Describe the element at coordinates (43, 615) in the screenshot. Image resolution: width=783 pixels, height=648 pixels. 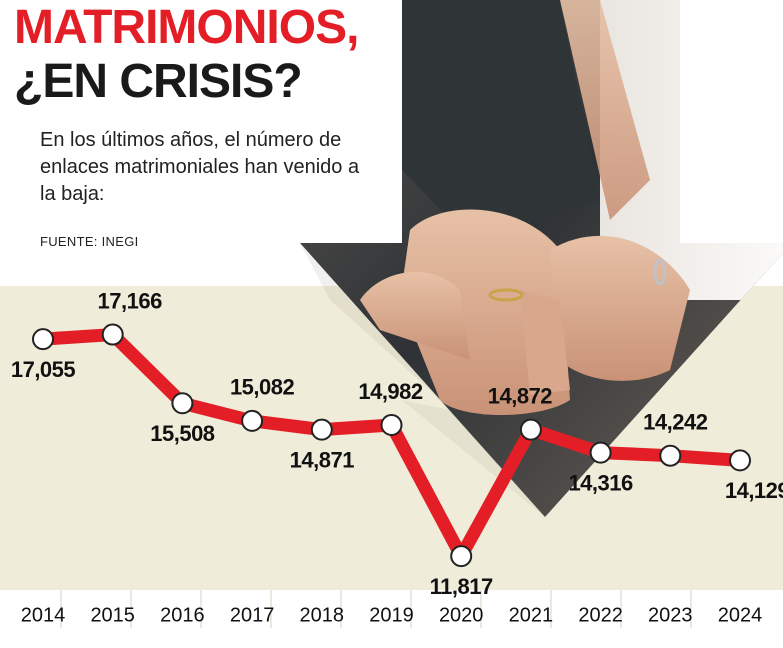
I see `x-tick-label: 2014` at that location.